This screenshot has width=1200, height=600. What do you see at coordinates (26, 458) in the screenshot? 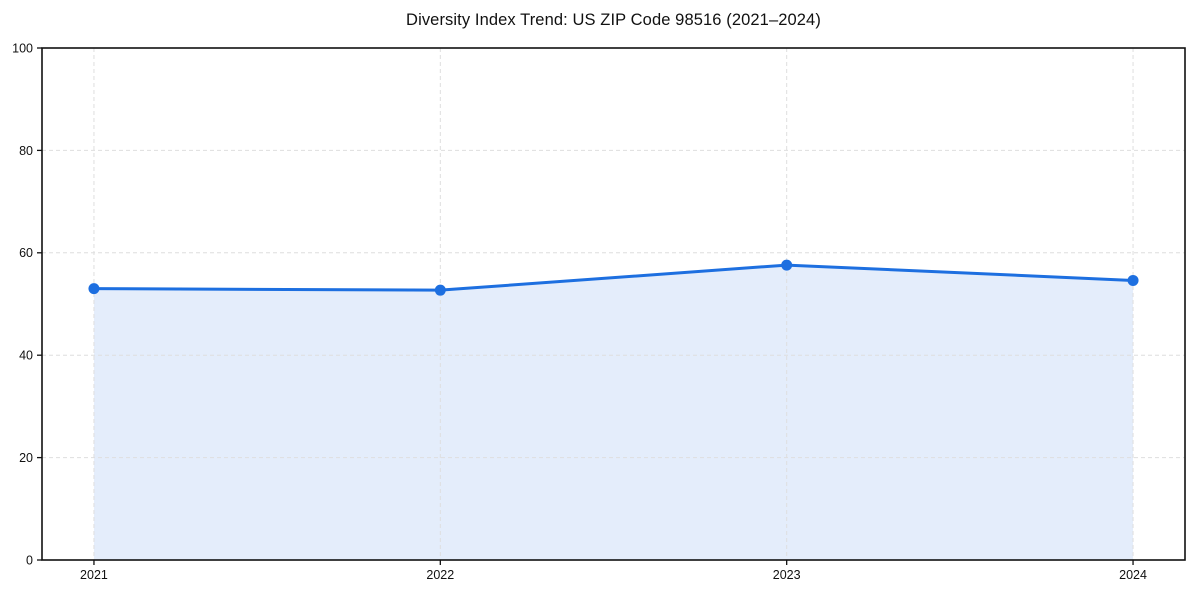
I see `y-axis-tick-label: 20` at bounding box center [26, 458].